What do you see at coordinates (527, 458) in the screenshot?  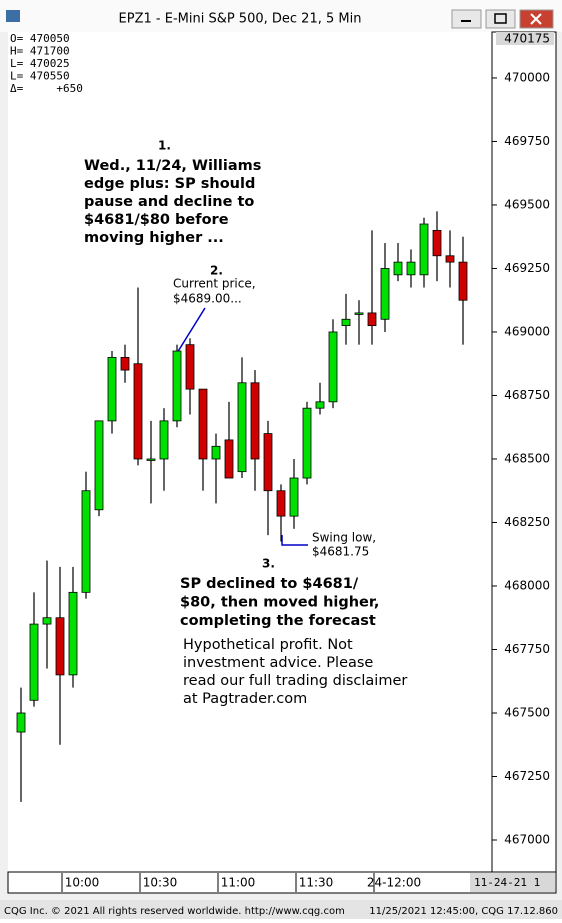 I see `y-tick-label: 468500` at bounding box center [527, 458].